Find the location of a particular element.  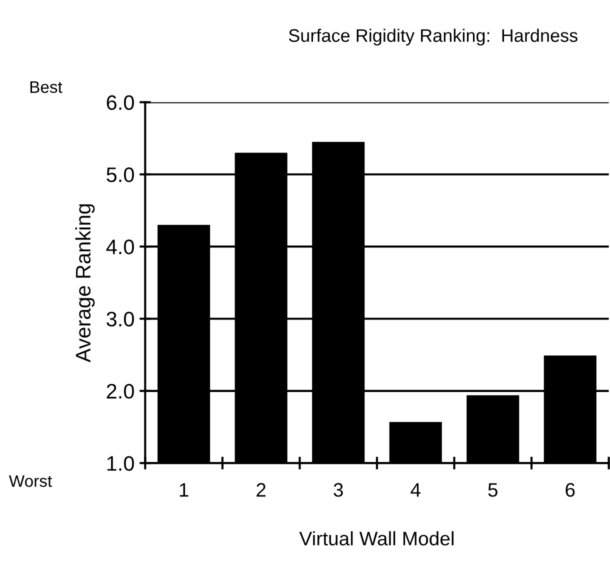

x-tick-label: 1 is located at coordinates (184, 490).